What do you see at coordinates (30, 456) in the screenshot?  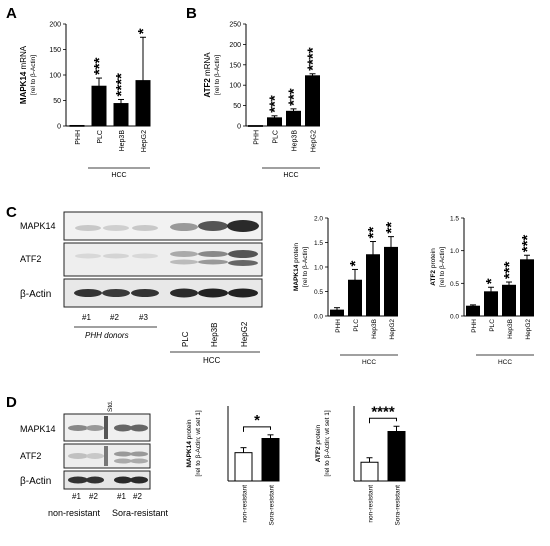 I see `blot-d-label-atf2: ATF2` at bounding box center [30, 456].